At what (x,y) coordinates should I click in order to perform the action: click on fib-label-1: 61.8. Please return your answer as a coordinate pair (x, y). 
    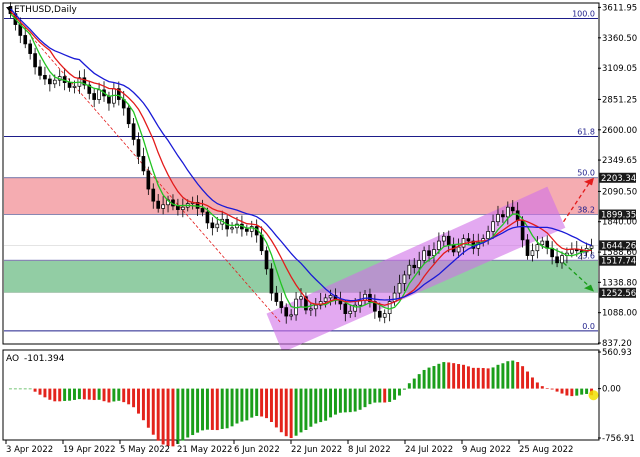
    Looking at the image, I should click on (586, 131).